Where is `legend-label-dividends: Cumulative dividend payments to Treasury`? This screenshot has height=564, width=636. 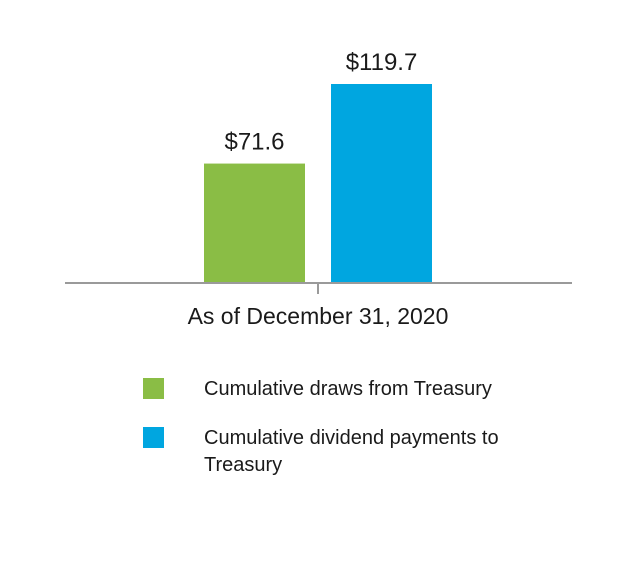
legend-label-dividends: Cumulative dividend payments to Treasury is located at coordinates (351, 451).